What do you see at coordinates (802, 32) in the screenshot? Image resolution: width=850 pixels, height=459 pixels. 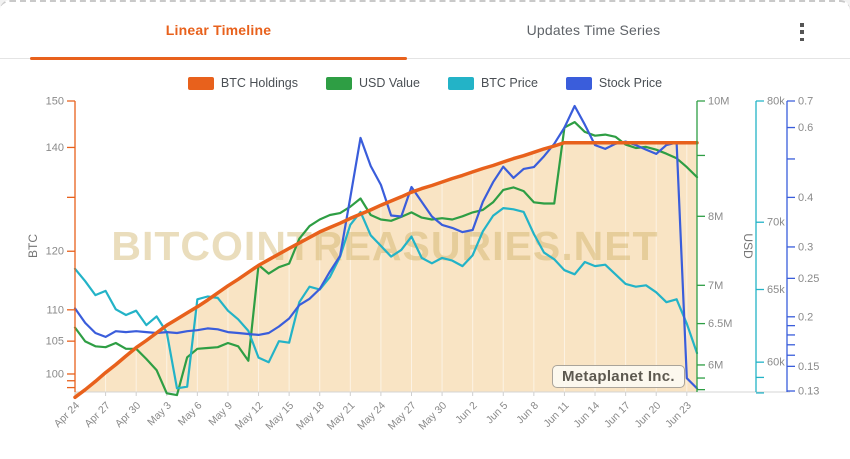 I see `kebab-menu-icon` at bounding box center [802, 32].